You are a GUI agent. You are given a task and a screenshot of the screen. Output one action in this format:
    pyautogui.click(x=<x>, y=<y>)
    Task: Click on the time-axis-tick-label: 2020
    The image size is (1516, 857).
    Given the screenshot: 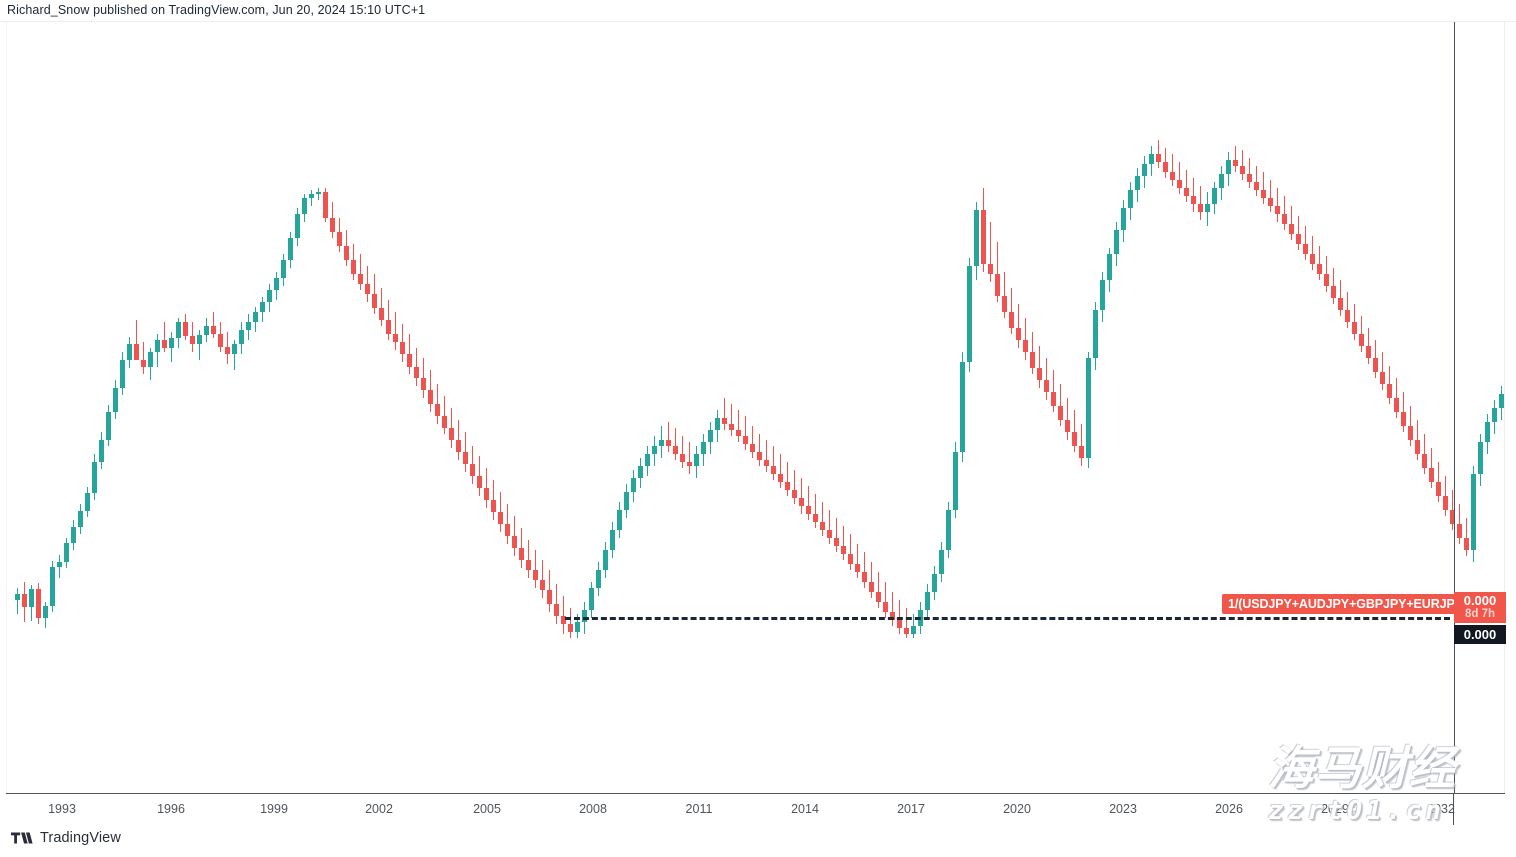 What is the action you would take?
    pyautogui.click(x=1017, y=809)
    